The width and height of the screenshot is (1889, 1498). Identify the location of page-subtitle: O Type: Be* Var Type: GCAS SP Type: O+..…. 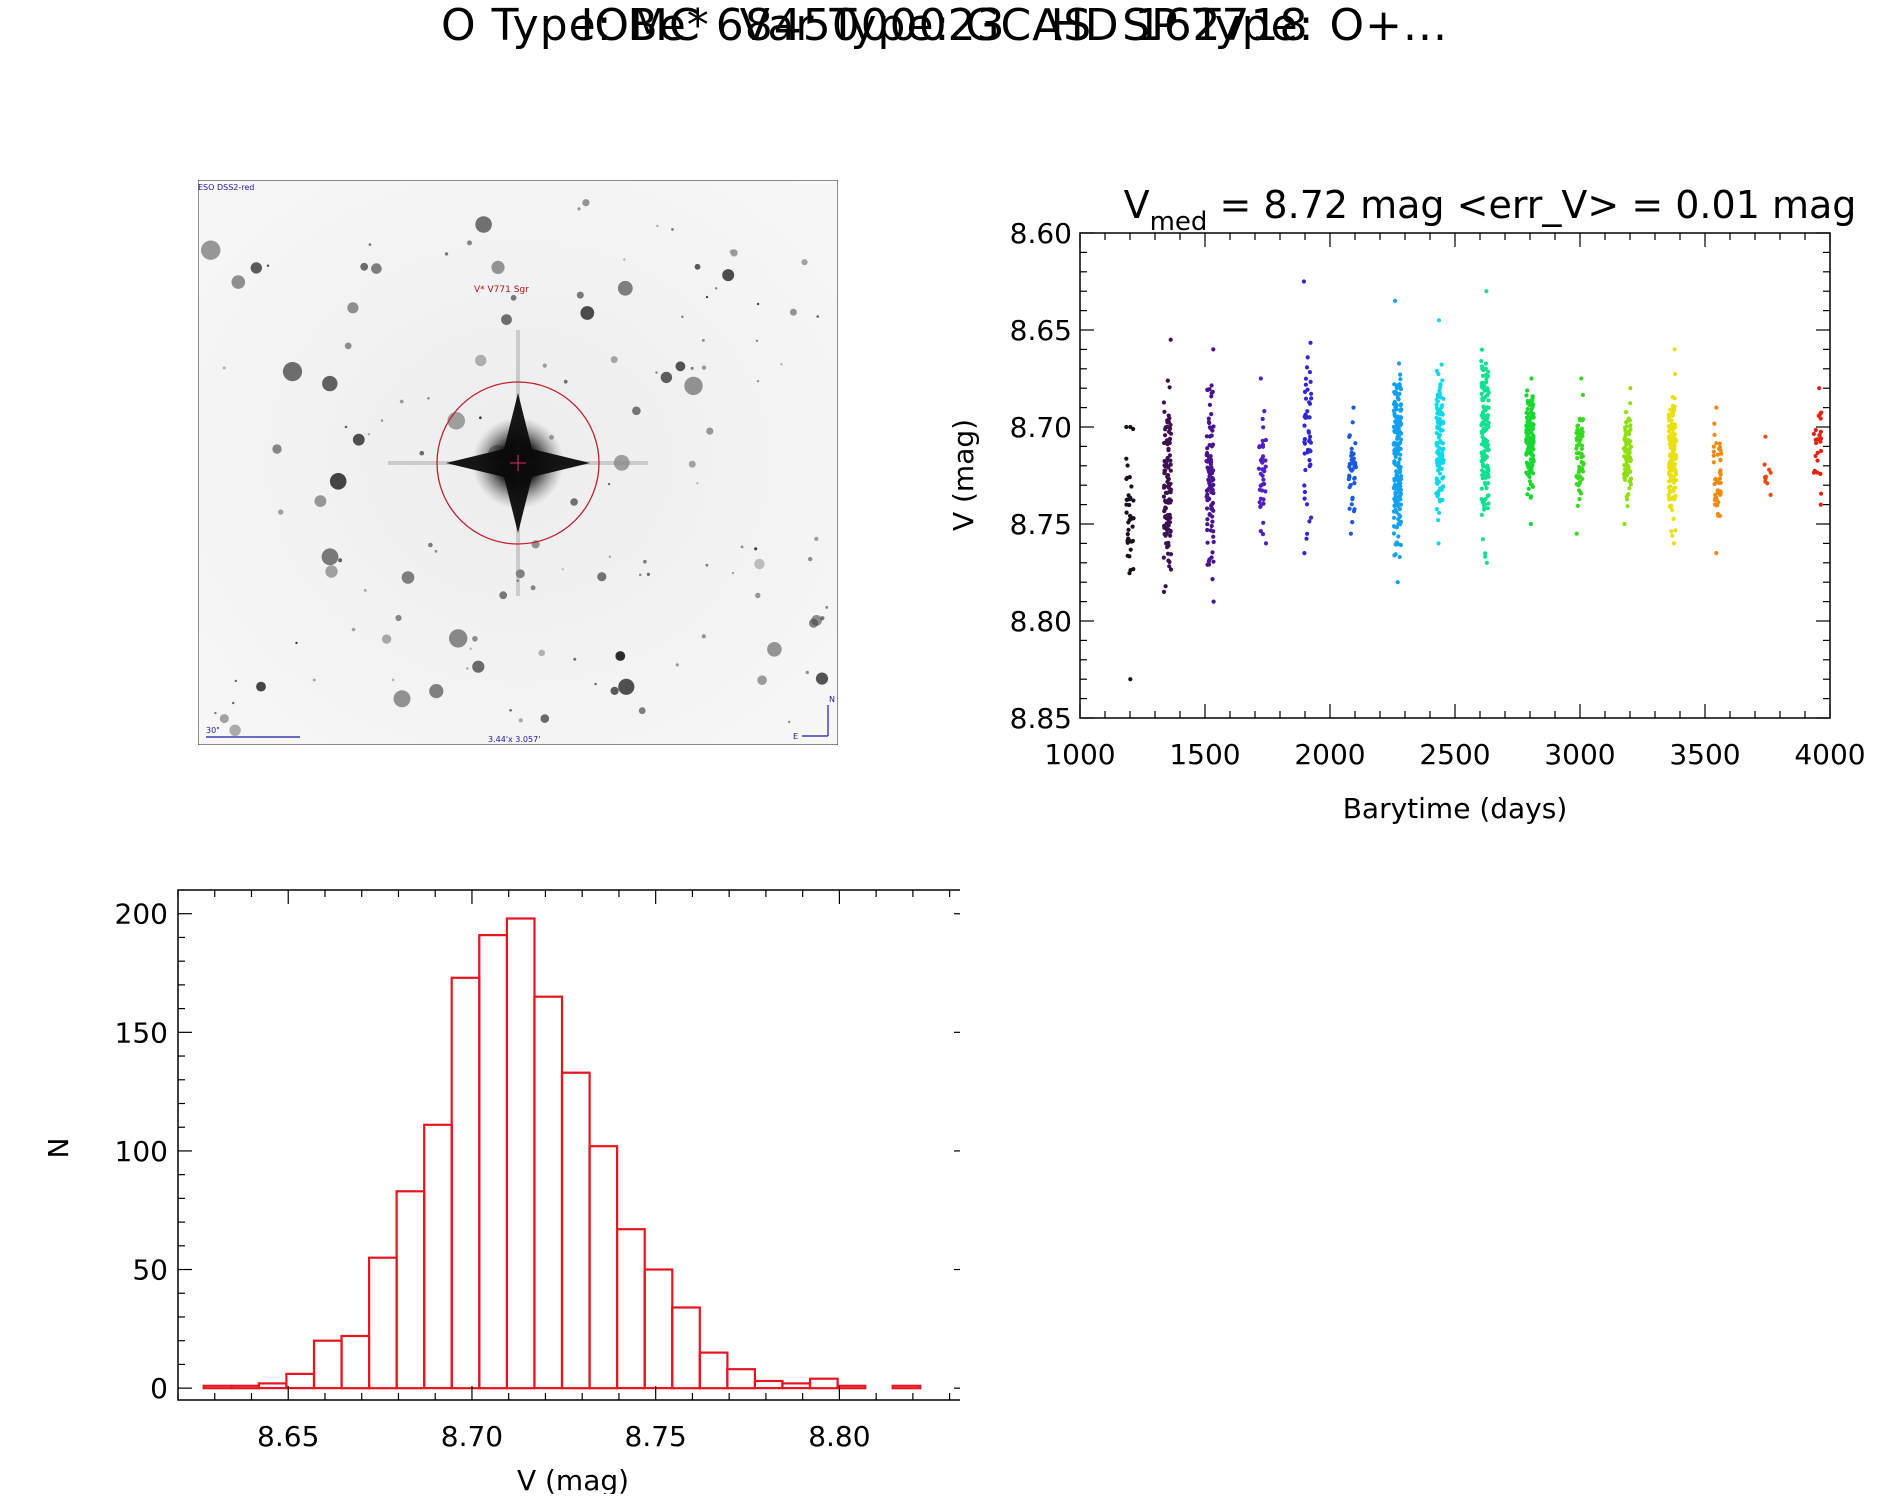
(944, 25).